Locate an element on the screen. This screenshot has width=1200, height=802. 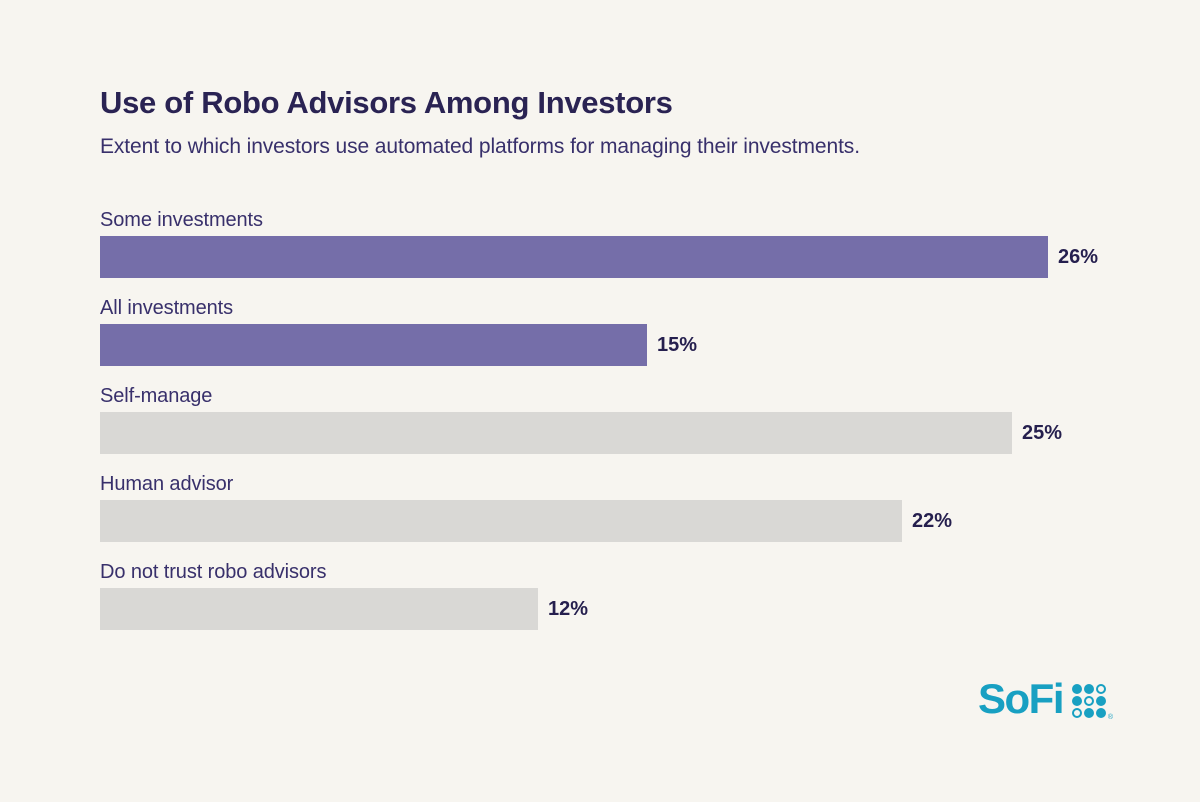
registered-trademark-symbol: ® is located at coordinates (1110, 717).